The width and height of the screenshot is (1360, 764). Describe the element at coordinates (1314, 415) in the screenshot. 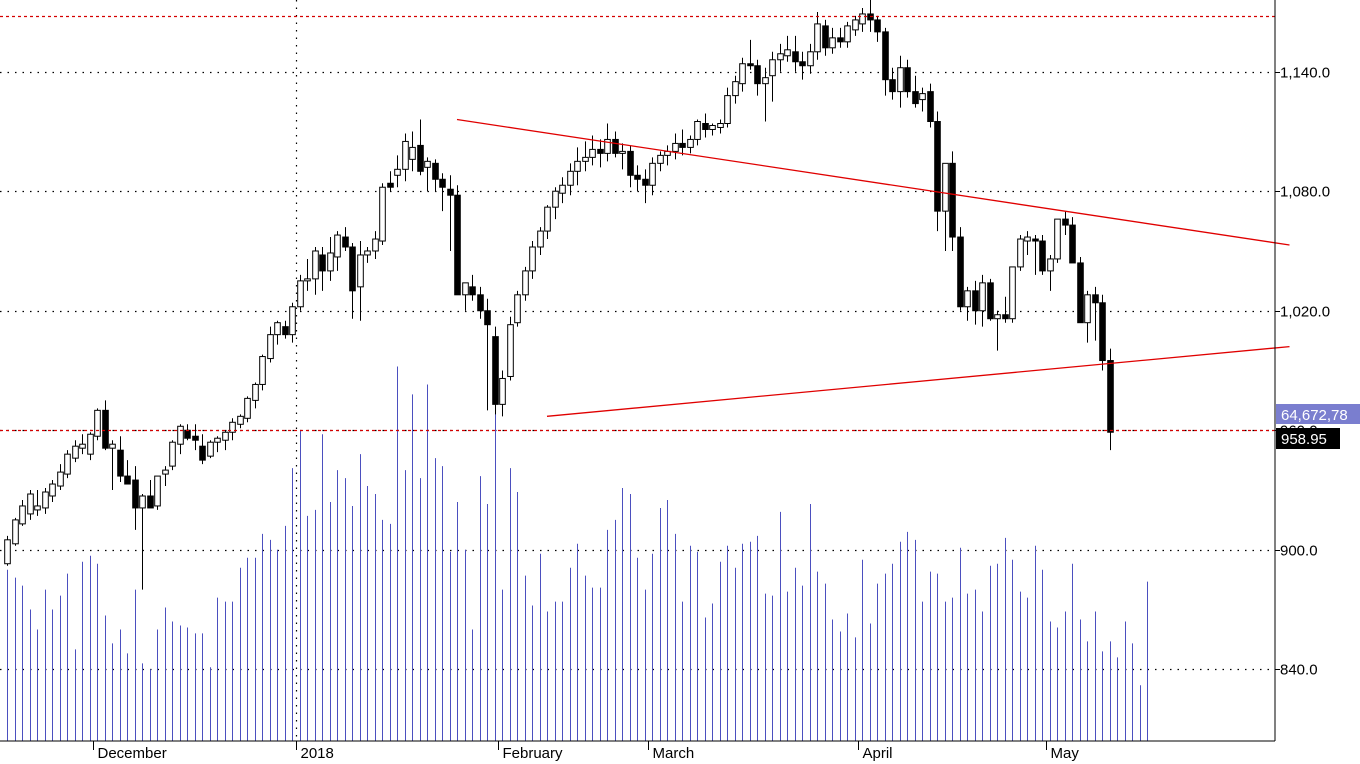

I see `volume-value-label: 64,672,78` at that location.